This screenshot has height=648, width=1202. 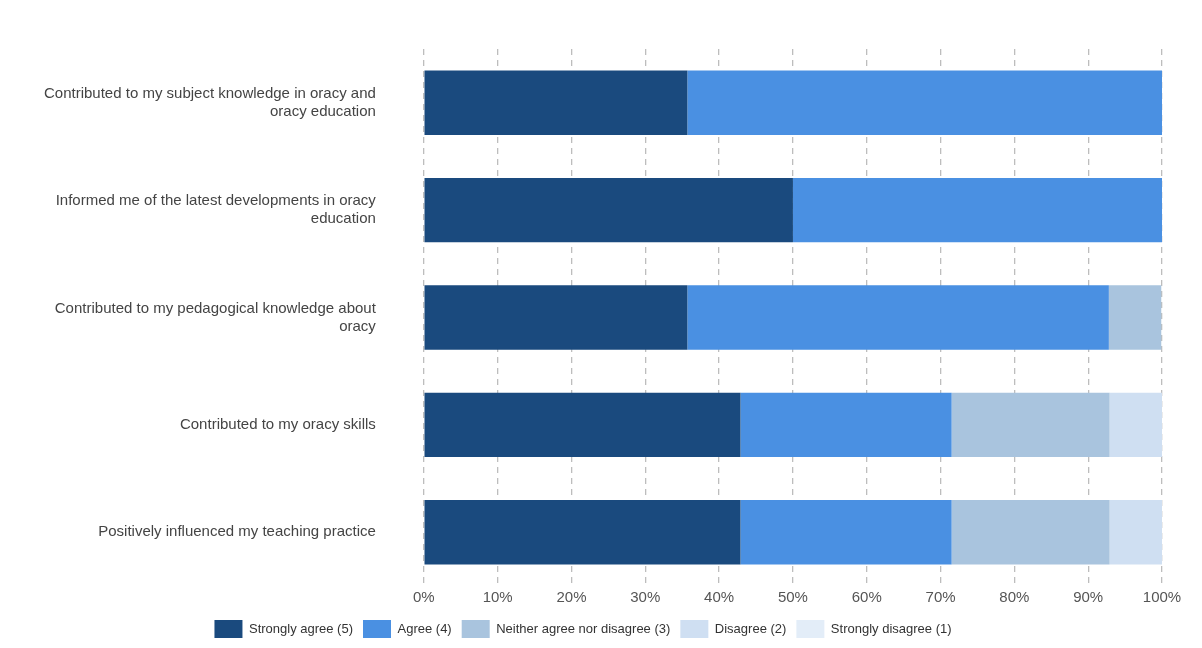 I want to click on legend-label: Neither agree nor disagree (3), so click(x=583, y=628).